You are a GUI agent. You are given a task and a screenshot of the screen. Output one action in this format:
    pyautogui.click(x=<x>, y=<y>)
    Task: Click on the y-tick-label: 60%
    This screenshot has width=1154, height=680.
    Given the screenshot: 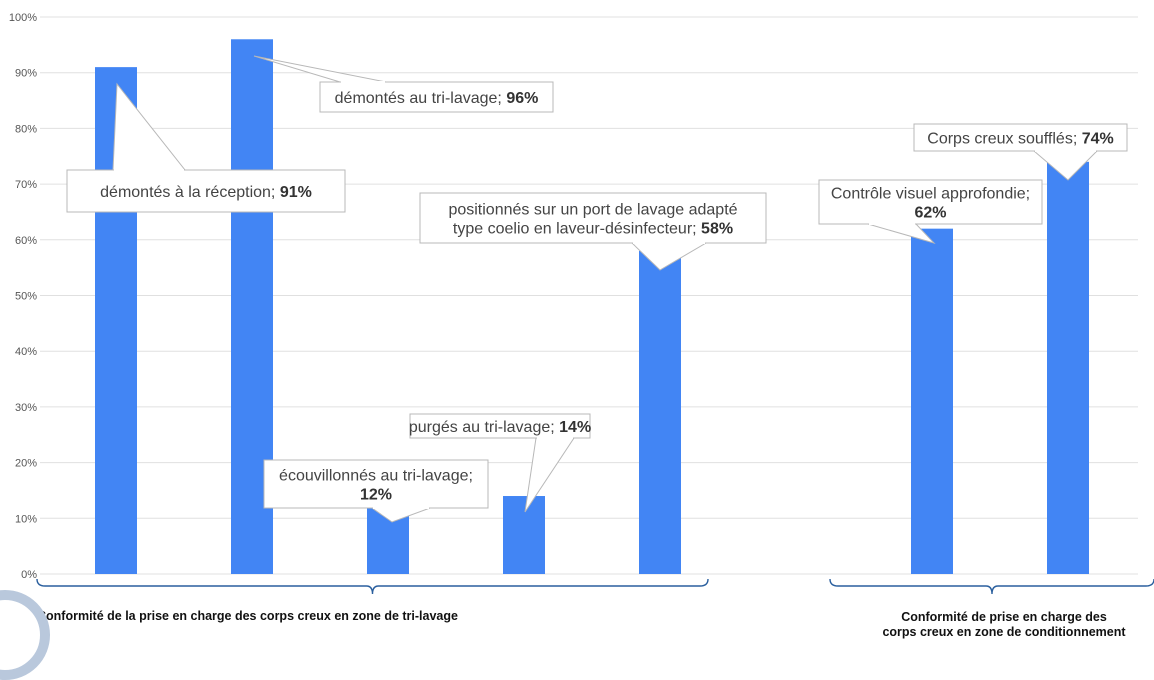 What is the action you would take?
    pyautogui.click(x=26, y=241)
    